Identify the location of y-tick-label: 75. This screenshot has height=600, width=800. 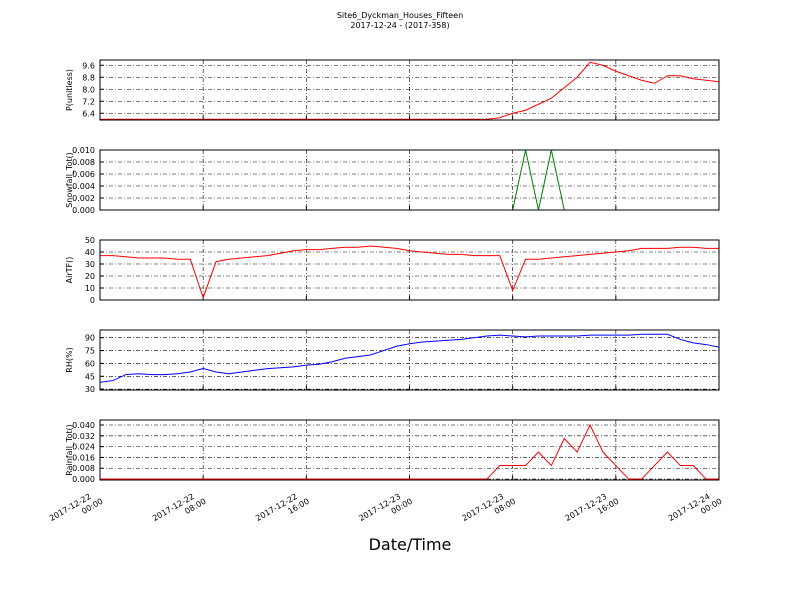
(90, 351).